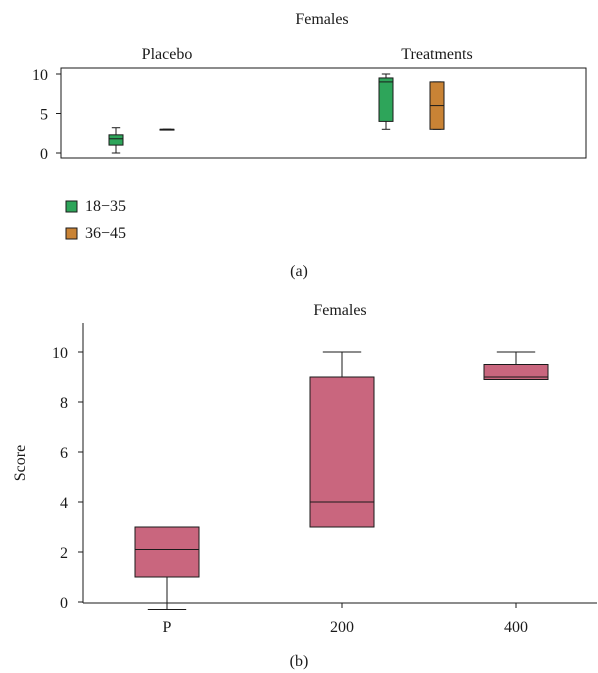  Describe the element at coordinates (167, 54) in the screenshot. I see `panel-a-facet-label-placebo: Placebo` at that location.